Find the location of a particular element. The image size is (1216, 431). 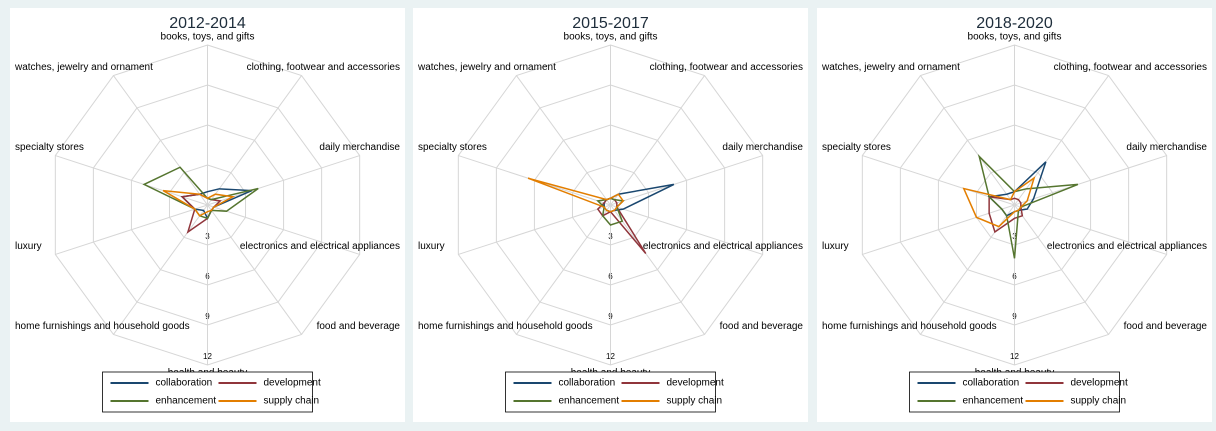

chart-title: 2012-2014 is located at coordinates (207, 23).